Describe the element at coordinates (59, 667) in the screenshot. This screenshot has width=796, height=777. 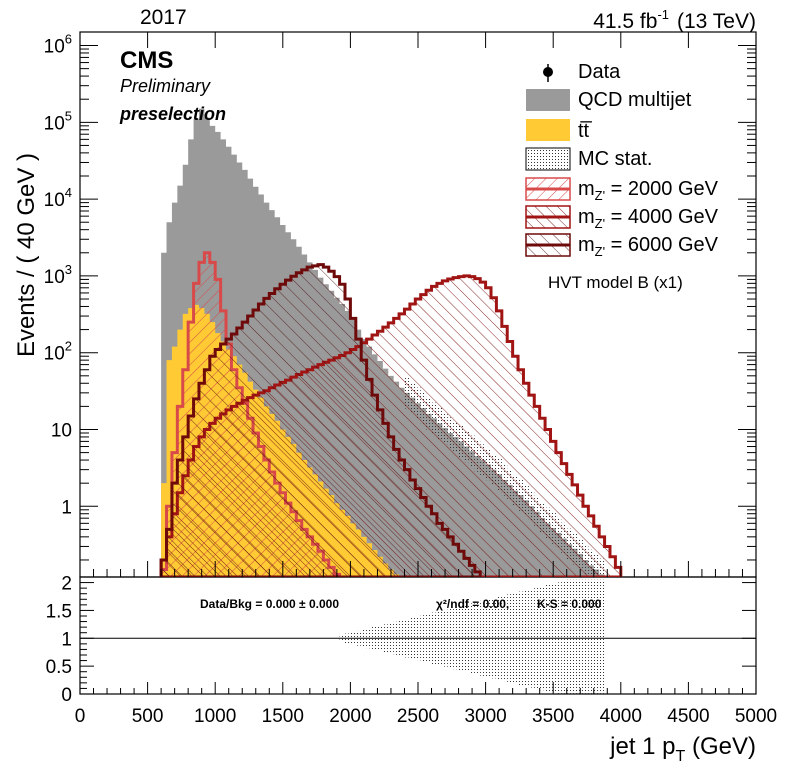
I see `ratio-y-tick-label: 0.5` at that location.